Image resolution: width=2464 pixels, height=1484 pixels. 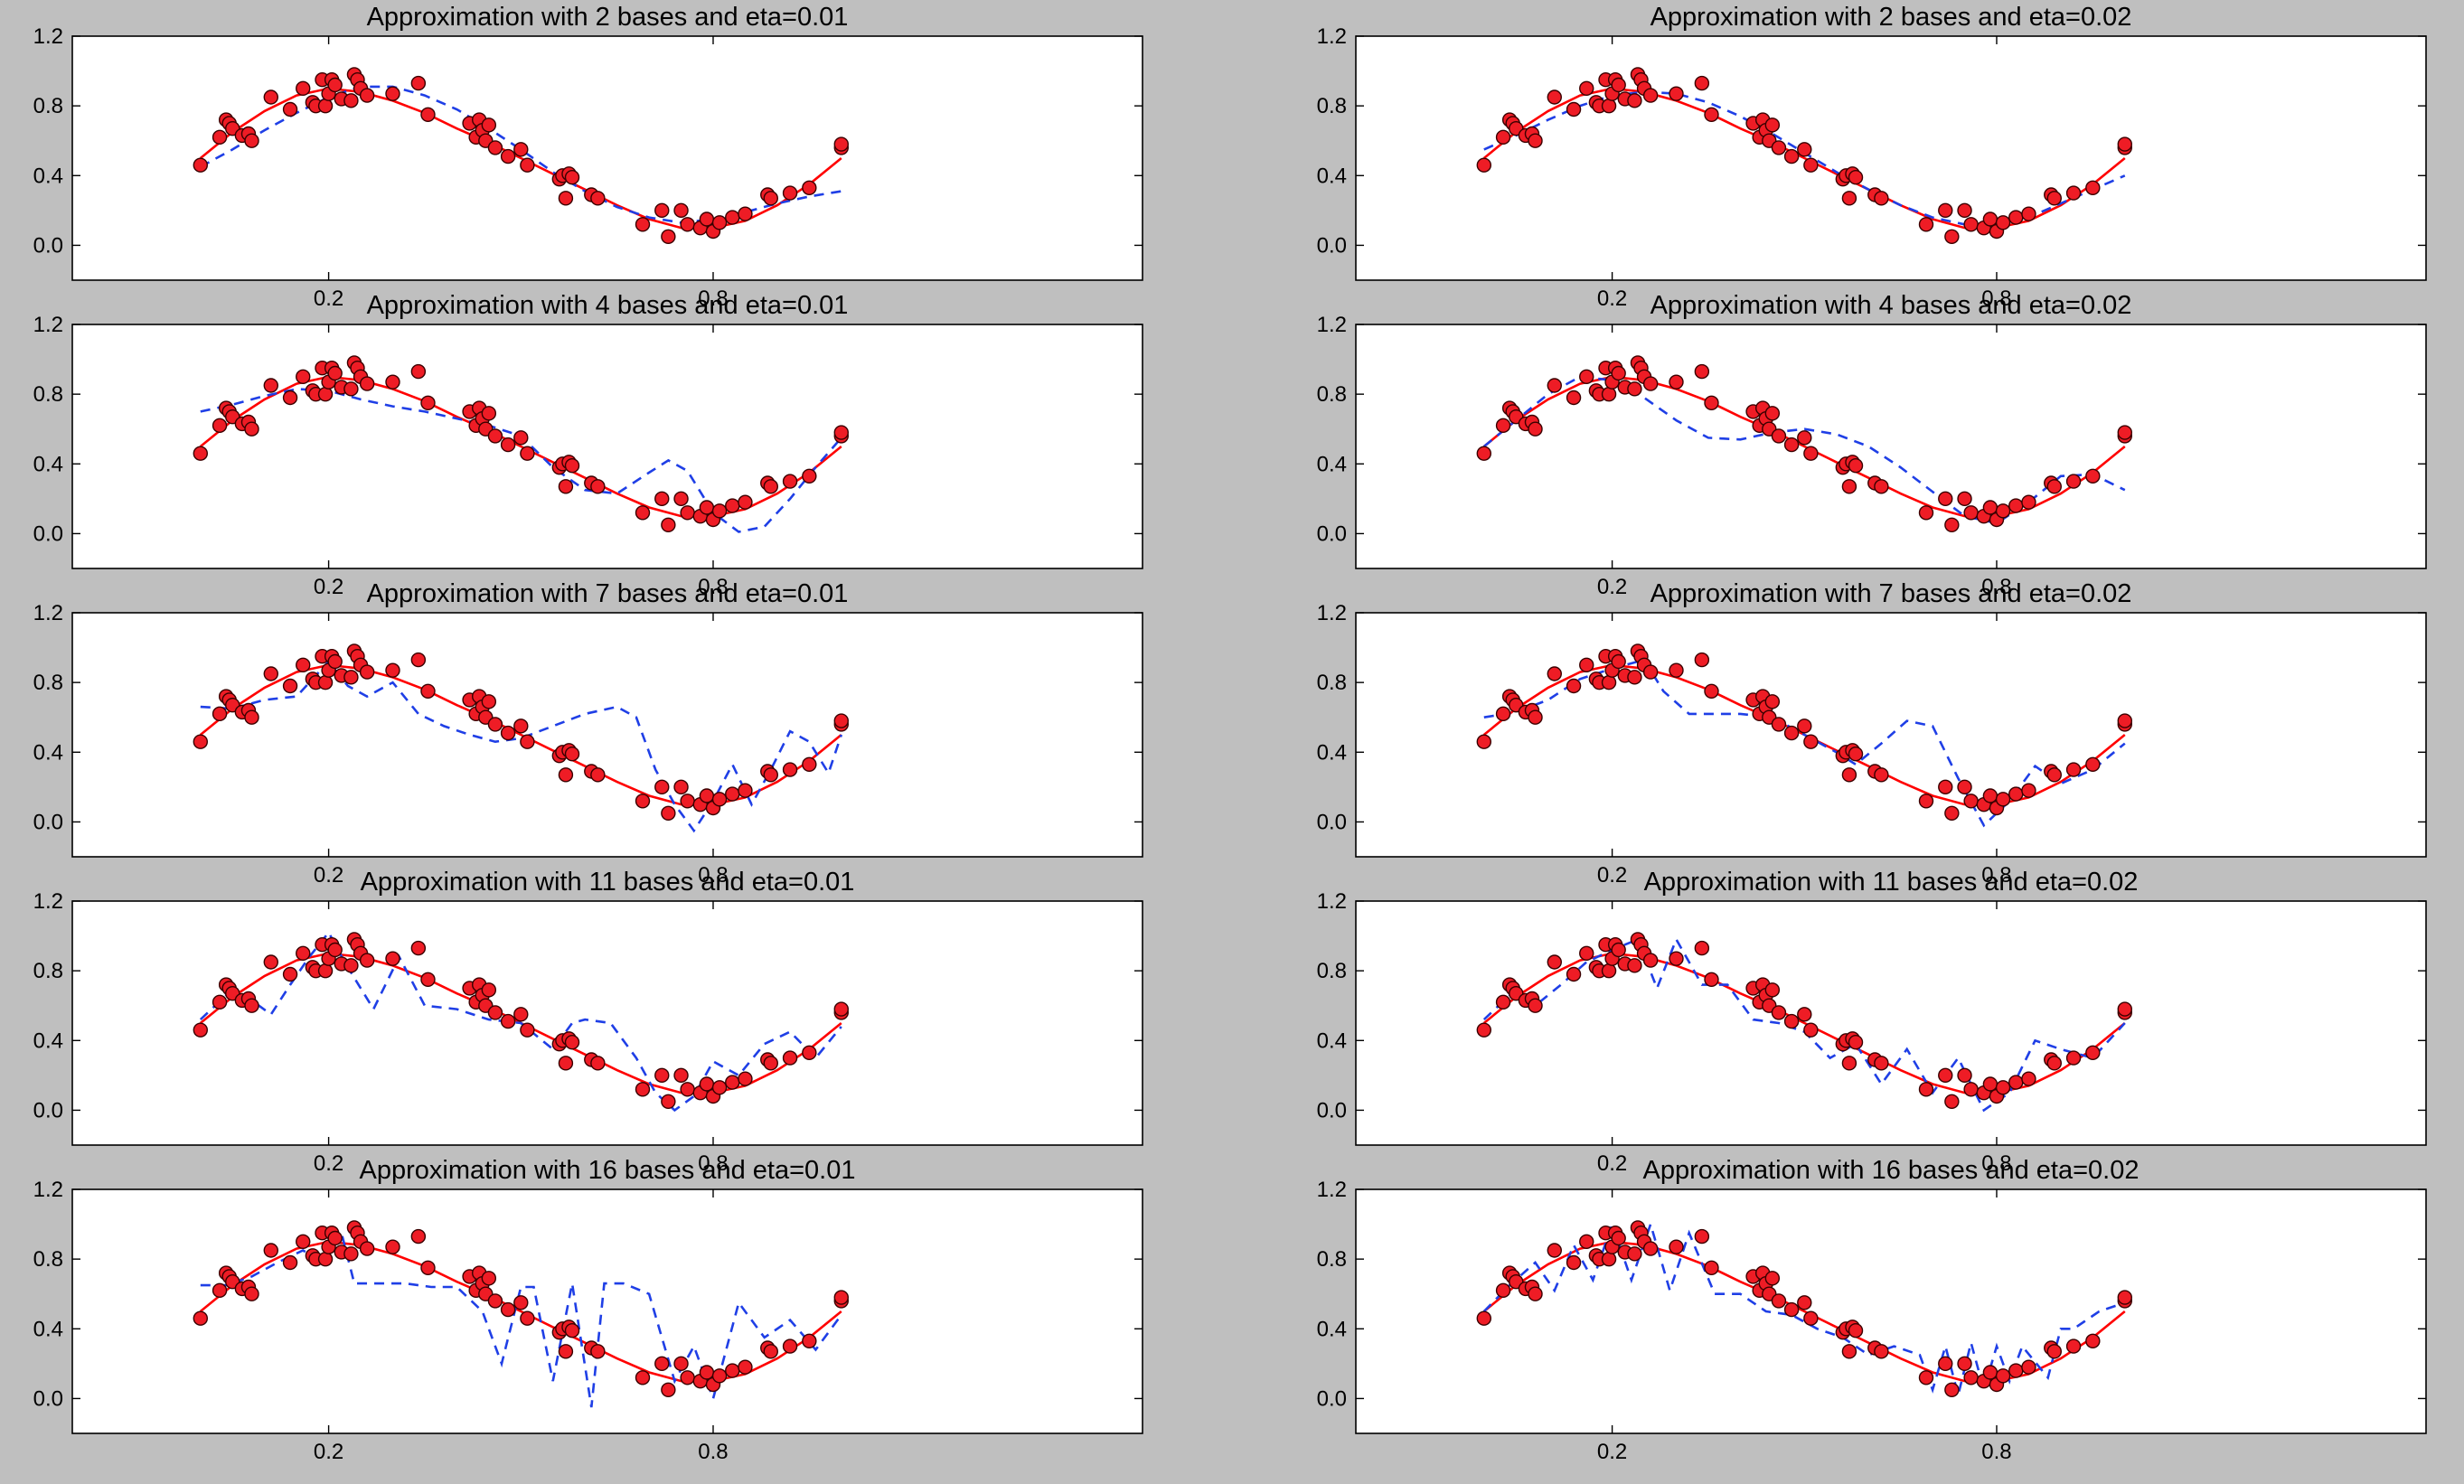 What do you see at coordinates (1892, 594) in the screenshot?
I see `panel-title: Approximation with 7 bases and eta=0.02` at bounding box center [1892, 594].